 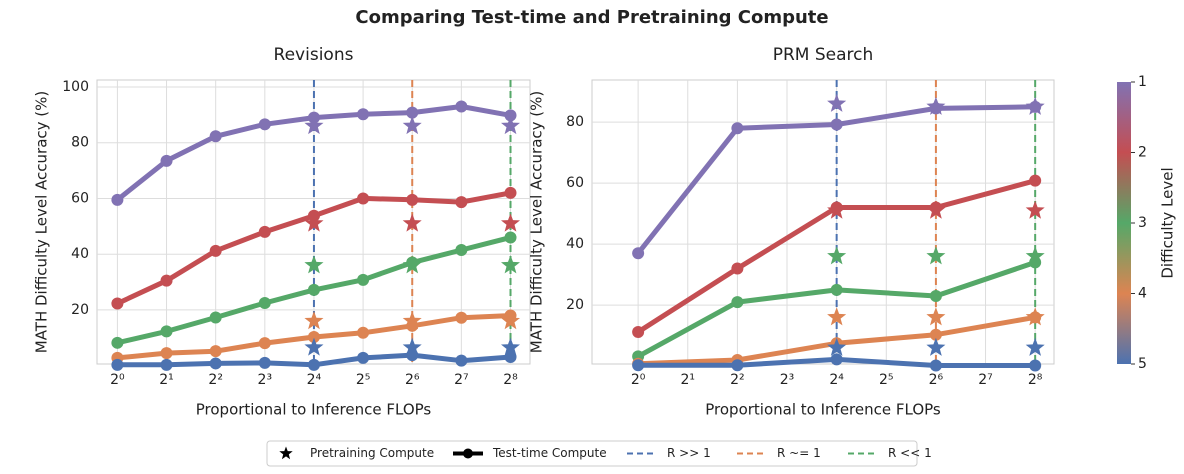 I want to click on colorbar-tick-label: 2, so click(x=1142, y=153).